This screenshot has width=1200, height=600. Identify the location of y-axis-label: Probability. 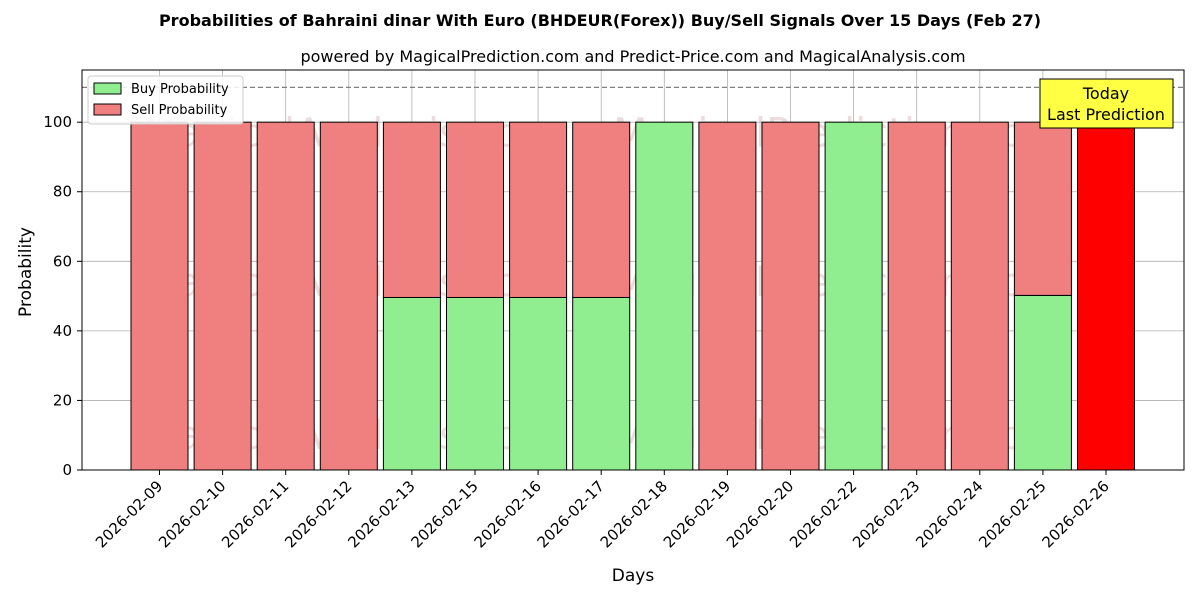
(26, 272).